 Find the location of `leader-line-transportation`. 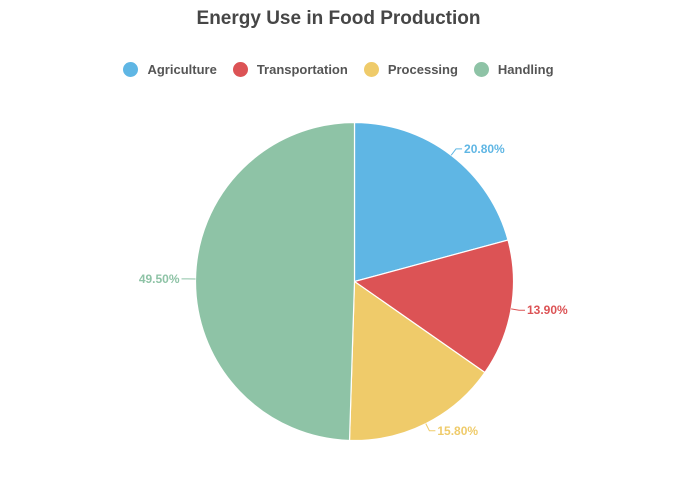

leader-line-transportation is located at coordinates (518, 309).